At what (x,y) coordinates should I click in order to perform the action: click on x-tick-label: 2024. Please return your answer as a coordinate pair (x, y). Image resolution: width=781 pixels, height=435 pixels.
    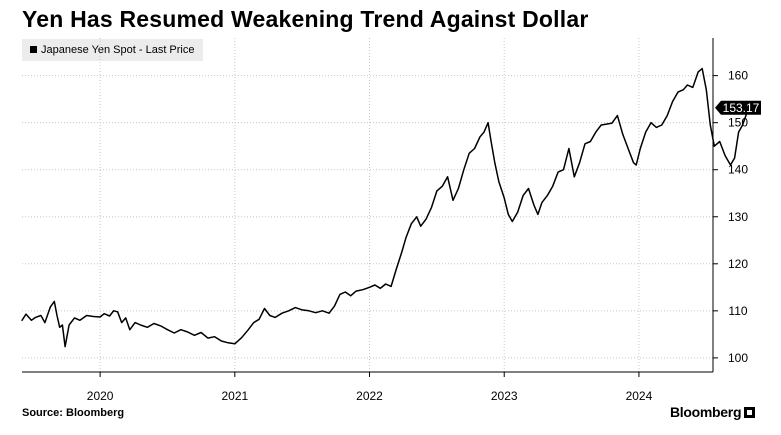
    Looking at the image, I should click on (639, 396).